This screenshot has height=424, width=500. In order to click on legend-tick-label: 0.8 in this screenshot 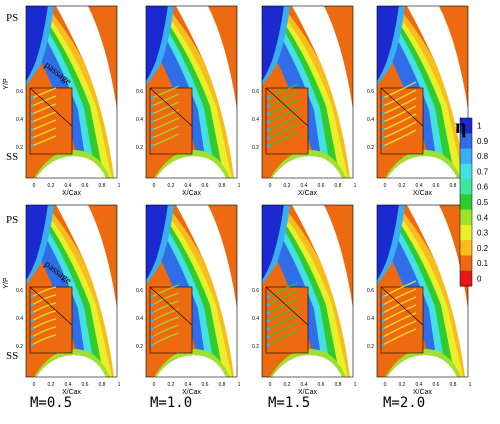, I will do `click(483, 156)`.